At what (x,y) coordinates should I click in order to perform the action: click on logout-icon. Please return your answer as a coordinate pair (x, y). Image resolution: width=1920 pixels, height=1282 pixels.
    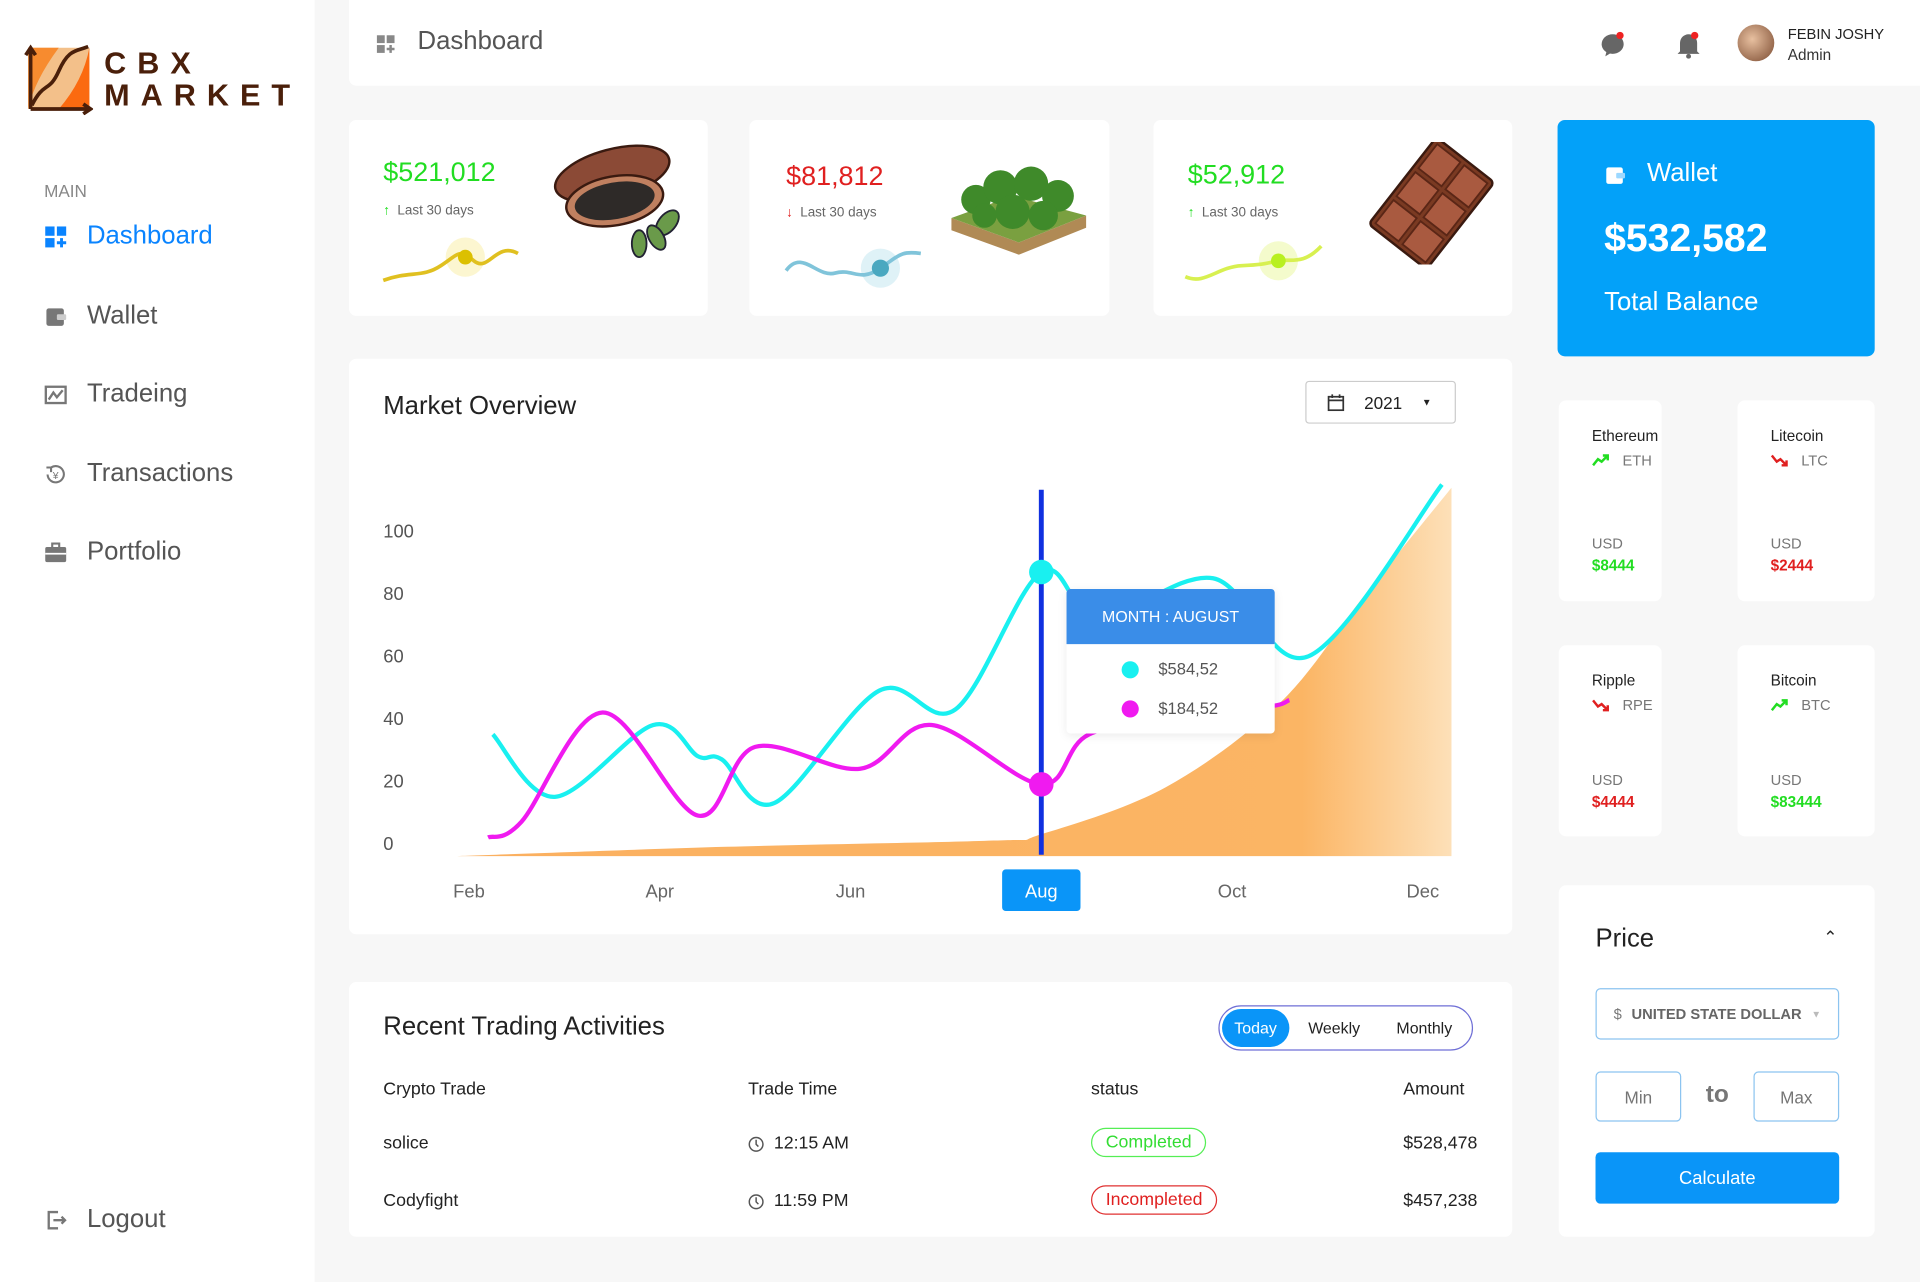
    Looking at the image, I should click on (57, 1219).